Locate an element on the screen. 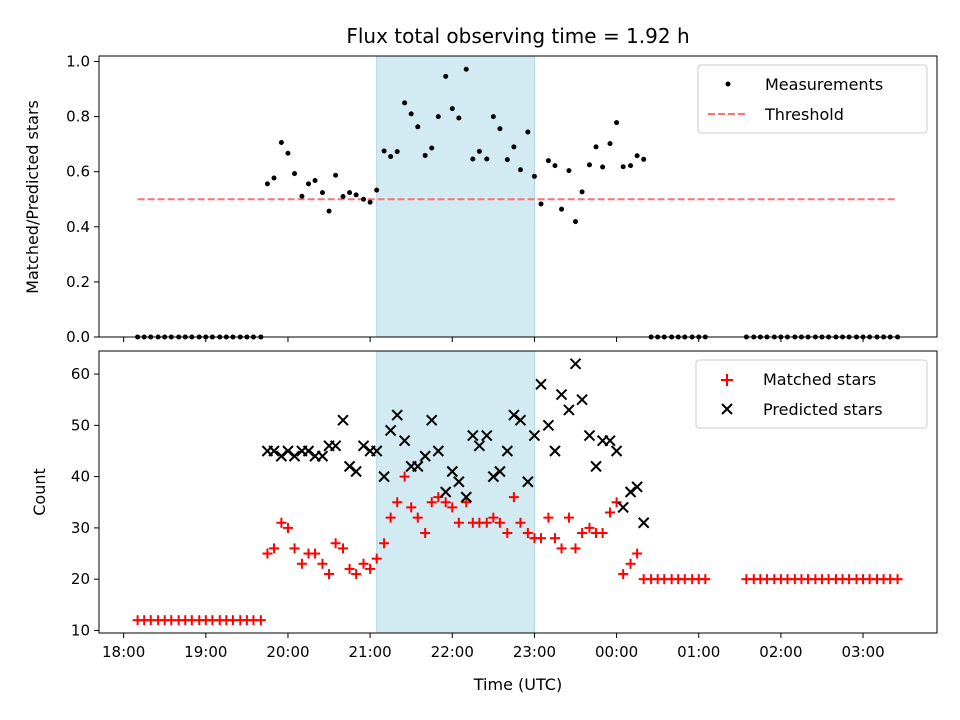 This screenshot has height=720, width=960. x-tick-label: 01:00 is located at coordinates (698, 652).